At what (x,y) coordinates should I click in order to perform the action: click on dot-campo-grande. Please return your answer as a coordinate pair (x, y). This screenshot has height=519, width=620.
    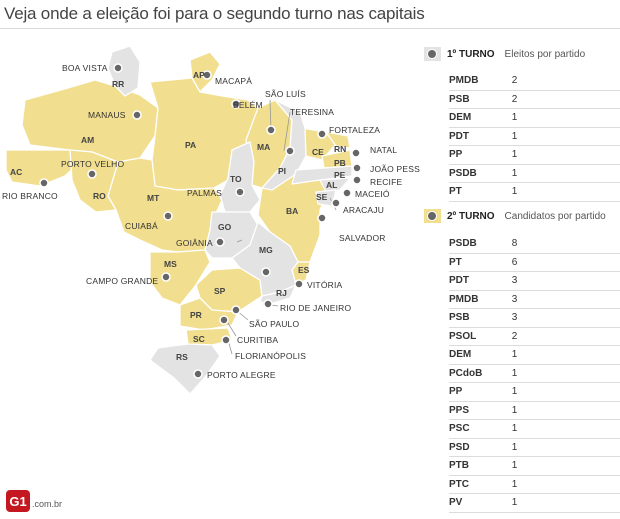
    Looking at the image, I should click on (166, 277).